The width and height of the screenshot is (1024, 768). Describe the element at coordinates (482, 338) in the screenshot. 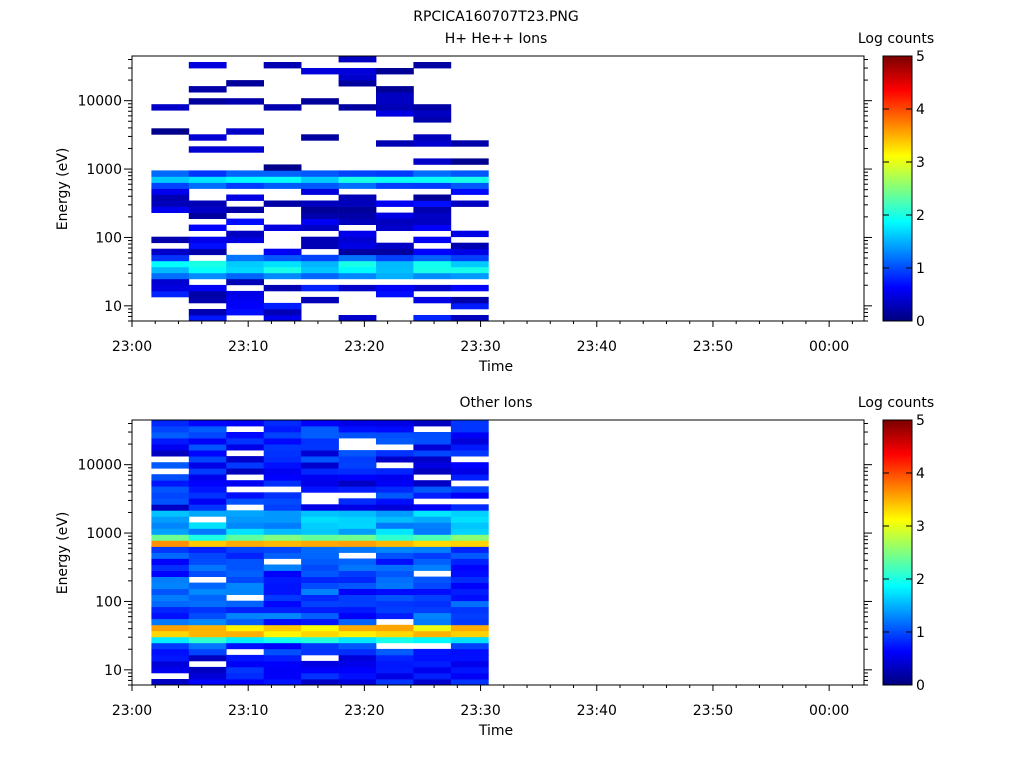

I see `x-axis: 23:00 23:10 23:20 23:30 23:40 23:50 00:00` at that location.